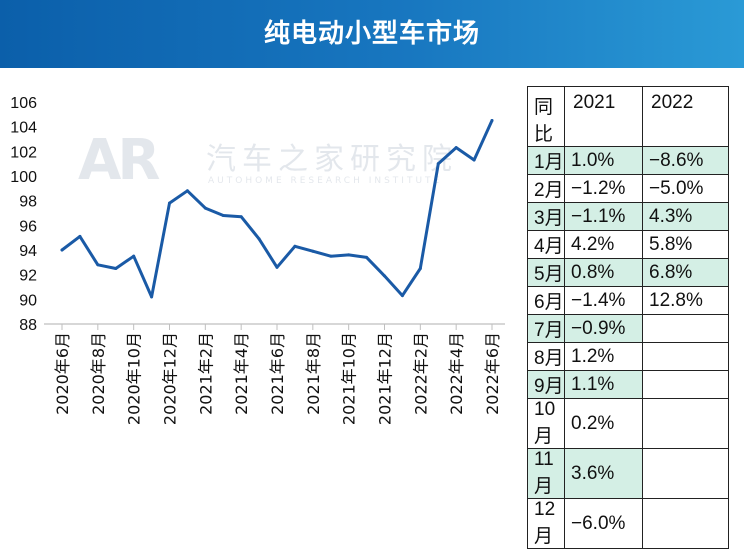 The width and height of the screenshot is (744, 549). I want to click on x-tick-label: 2021年12月, so click(385, 378).